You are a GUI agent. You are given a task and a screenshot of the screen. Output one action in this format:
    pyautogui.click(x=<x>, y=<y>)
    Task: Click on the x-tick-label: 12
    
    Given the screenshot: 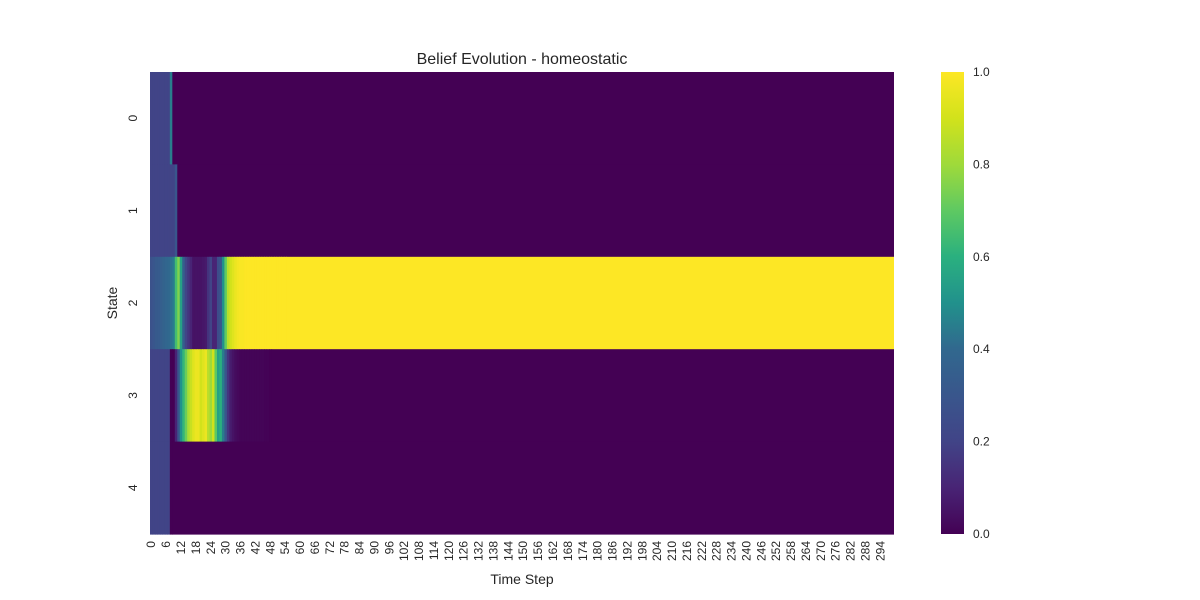 What is the action you would take?
    pyautogui.click(x=181, y=548)
    